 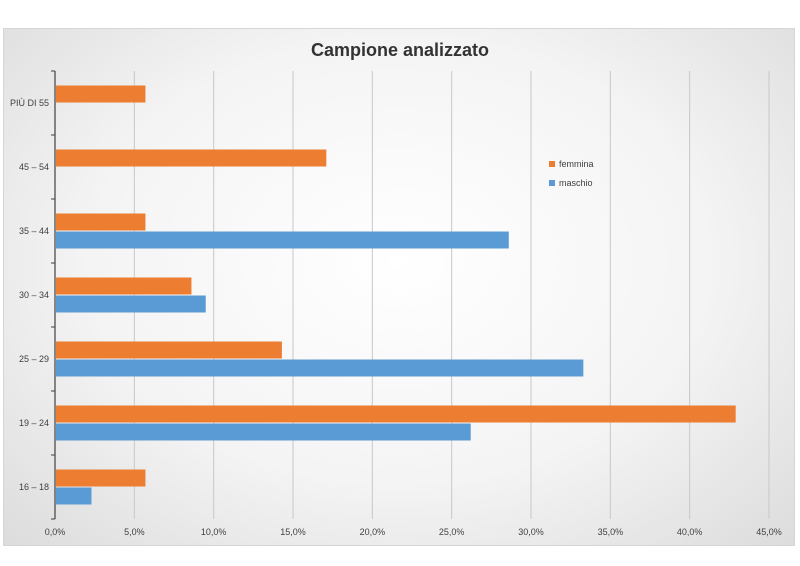 I want to click on x-tick-label: 30,0%, so click(x=531, y=532).